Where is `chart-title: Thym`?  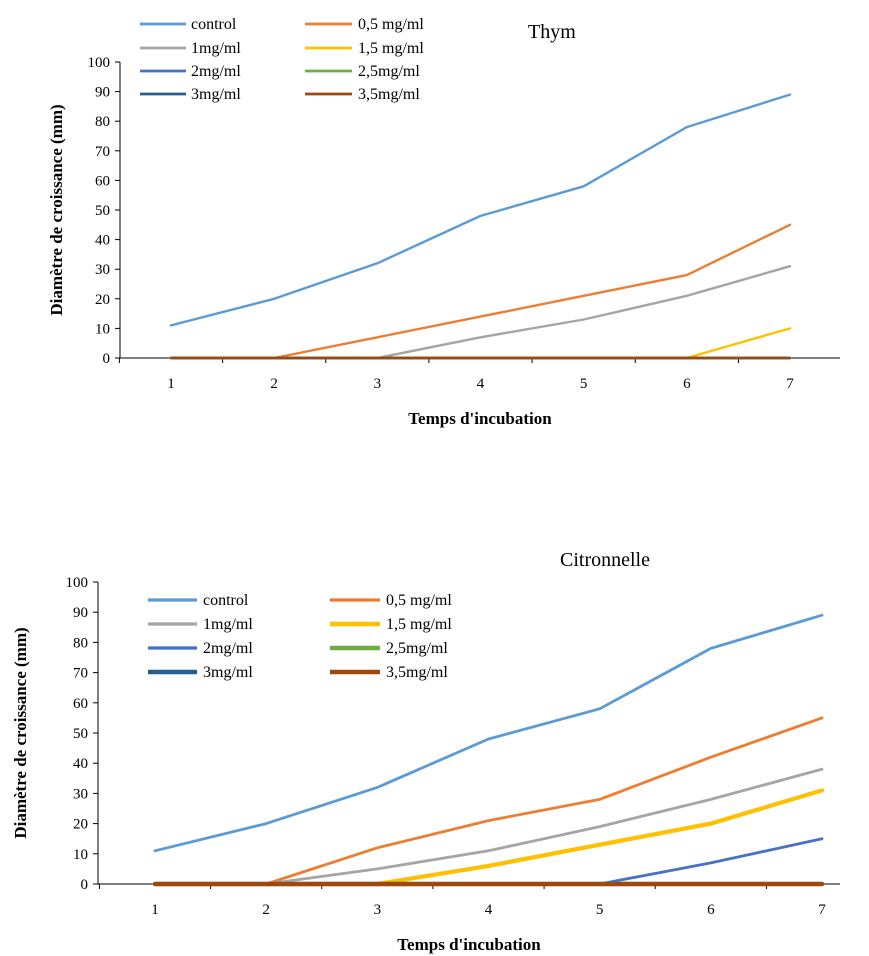
chart-title: Thym is located at coordinates (552, 32).